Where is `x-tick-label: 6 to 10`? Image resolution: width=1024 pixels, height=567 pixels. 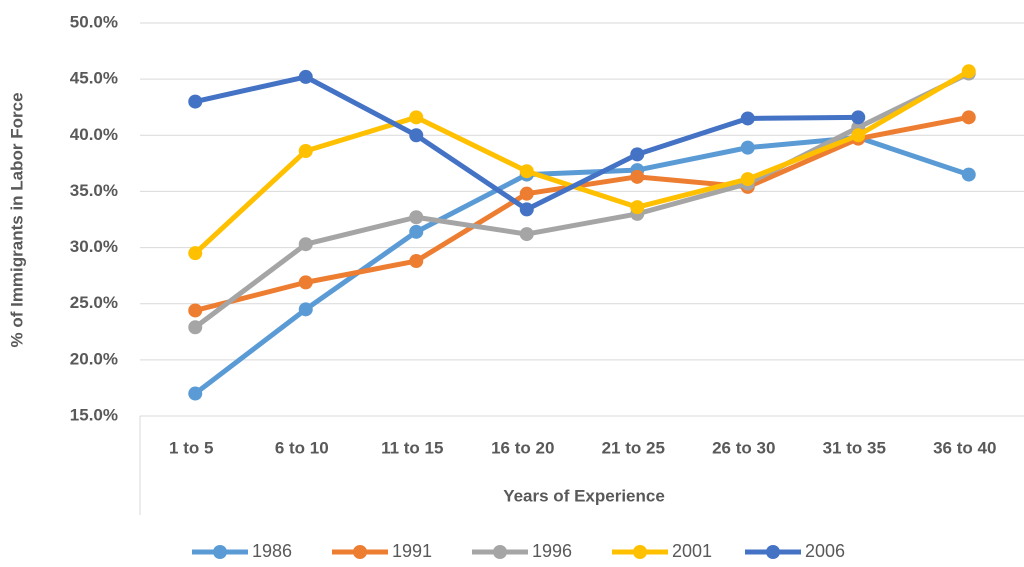
x-tick-label: 6 to 10 is located at coordinates (302, 447).